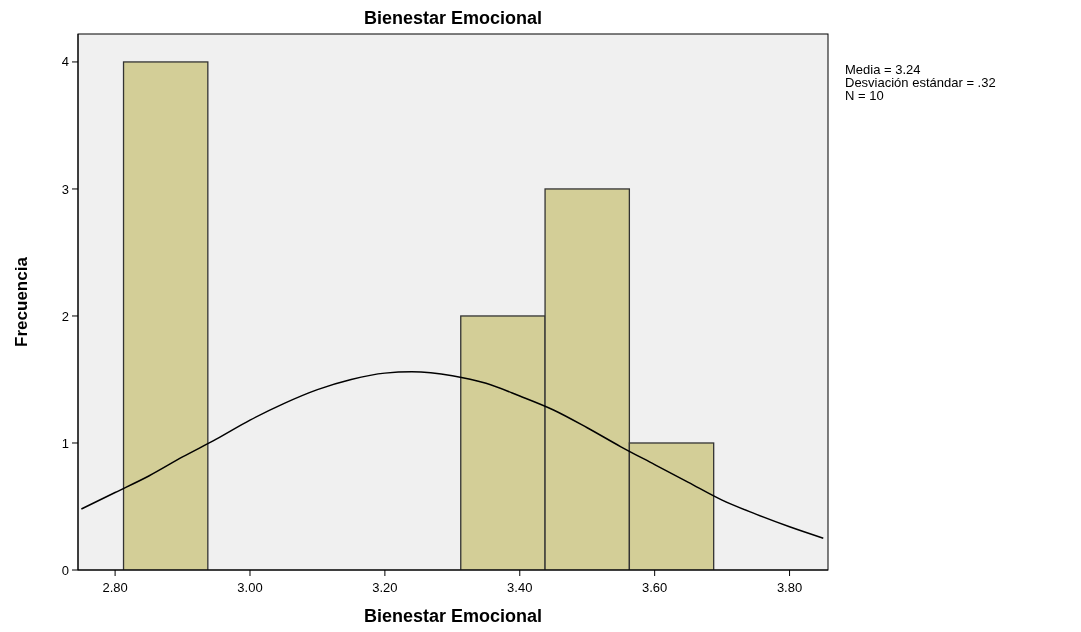 This screenshot has width=1081, height=632. I want to click on x-tick-label: 3.20, so click(385, 587).